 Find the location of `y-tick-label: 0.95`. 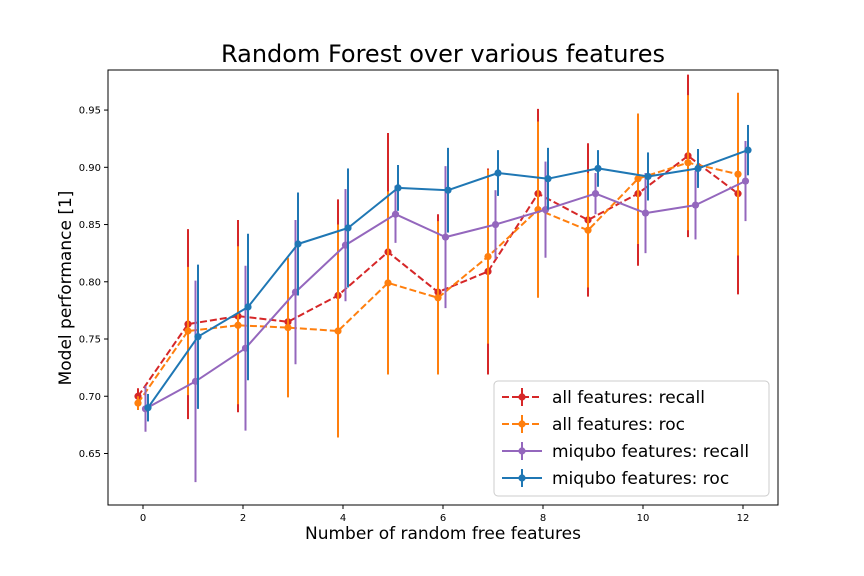

y-tick-label: 0.95 is located at coordinates (90, 111).